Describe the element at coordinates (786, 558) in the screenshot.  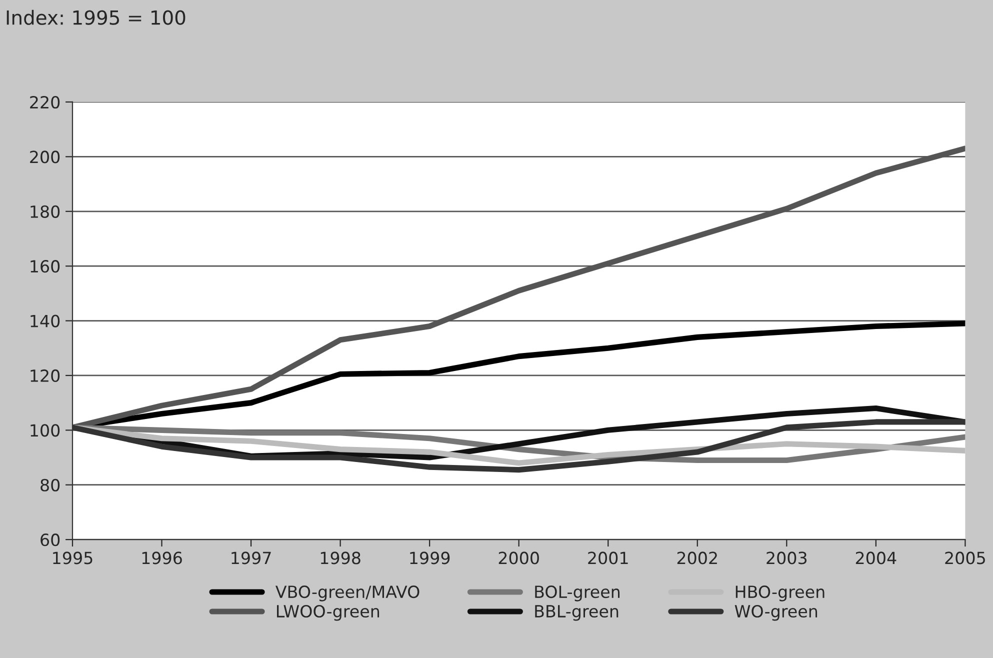
I see `x-tick-label: 2003` at that location.